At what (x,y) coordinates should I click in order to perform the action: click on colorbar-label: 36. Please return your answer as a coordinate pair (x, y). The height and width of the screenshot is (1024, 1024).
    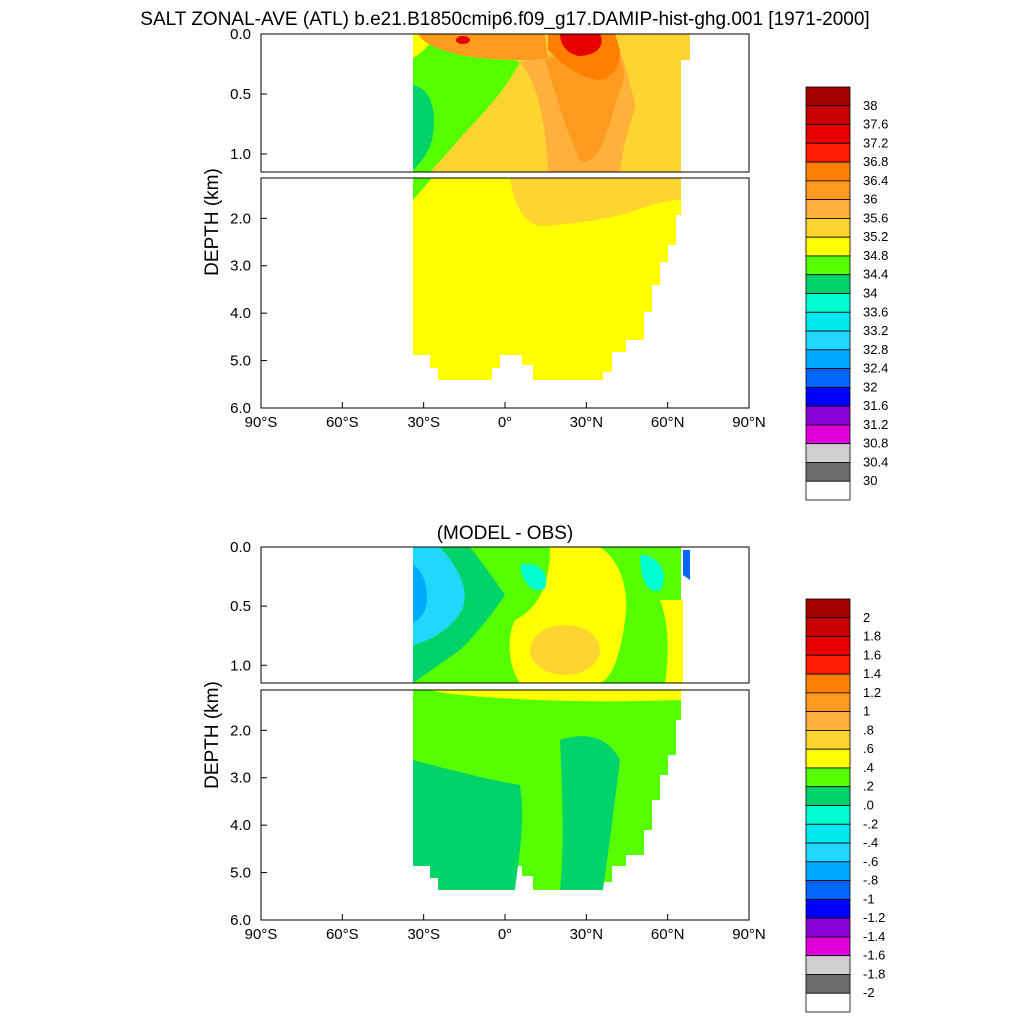
    Looking at the image, I should click on (870, 199).